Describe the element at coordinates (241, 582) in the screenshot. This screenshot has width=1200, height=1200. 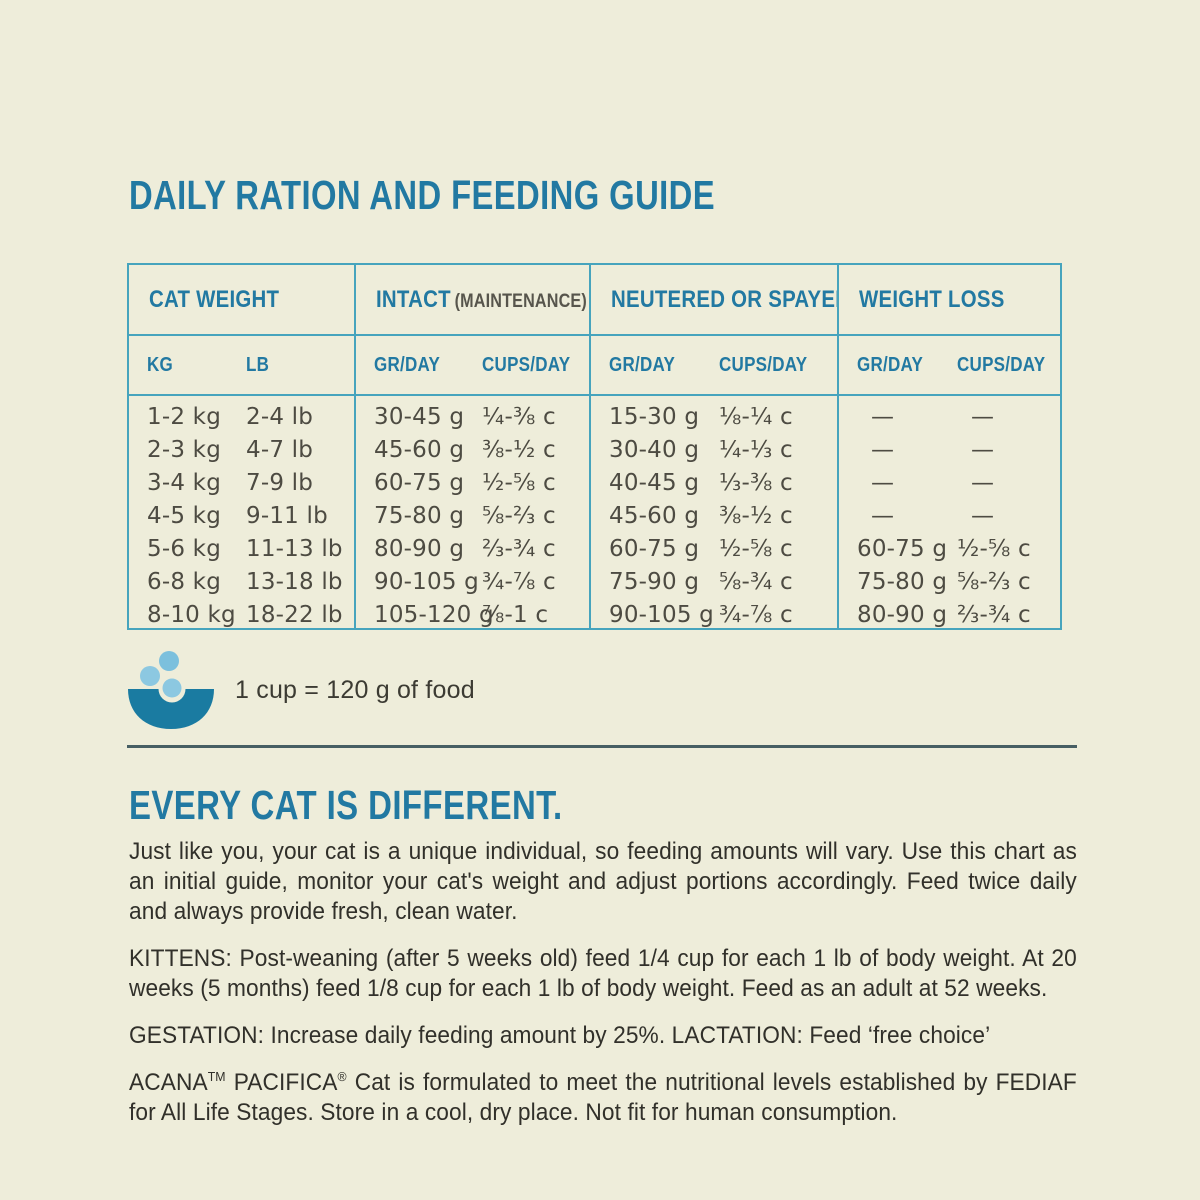
I see `table-row: 6-8 kg 13-18 lb` at that location.